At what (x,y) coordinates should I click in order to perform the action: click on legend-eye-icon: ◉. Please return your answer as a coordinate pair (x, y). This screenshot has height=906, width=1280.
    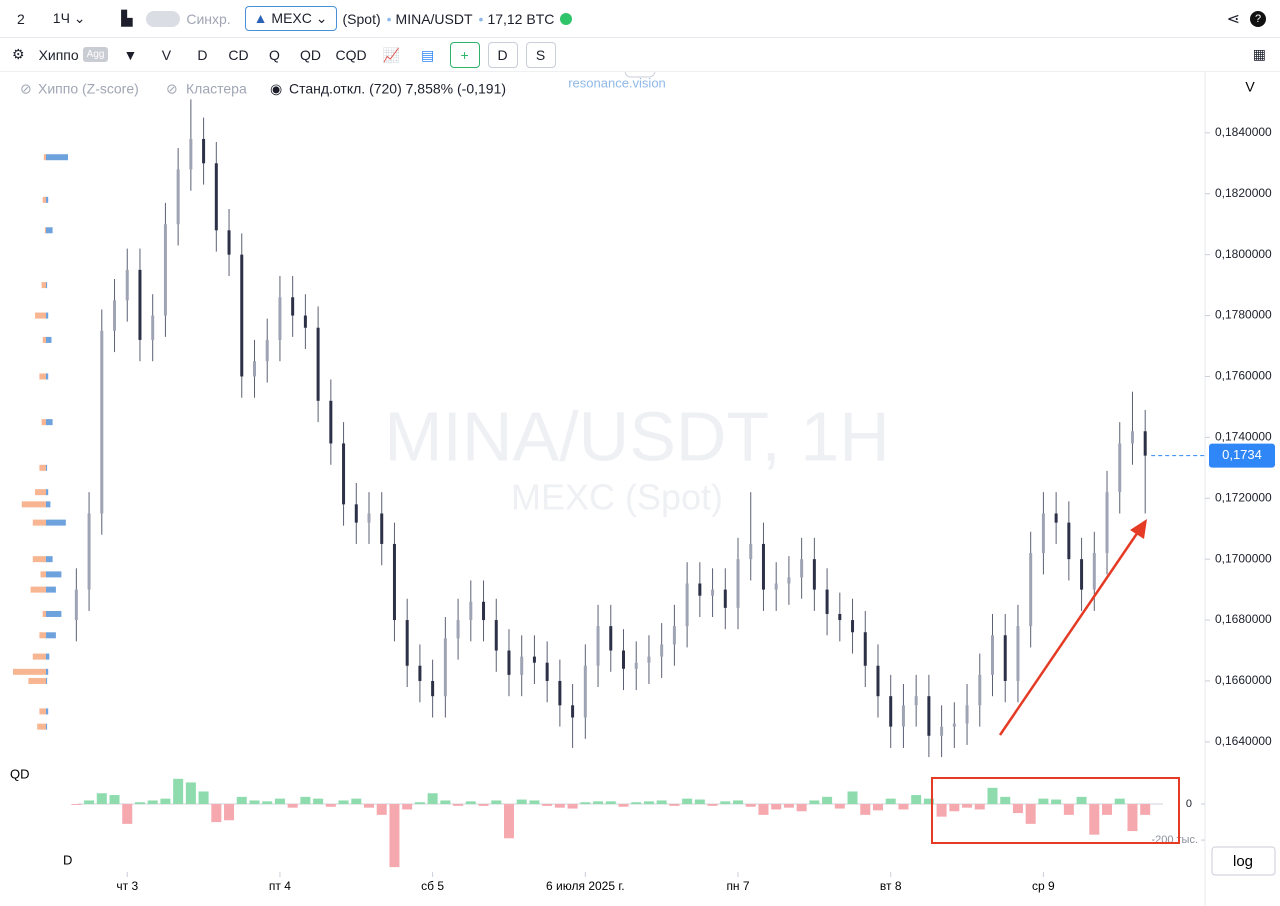
    Looking at the image, I should click on (276, 89).